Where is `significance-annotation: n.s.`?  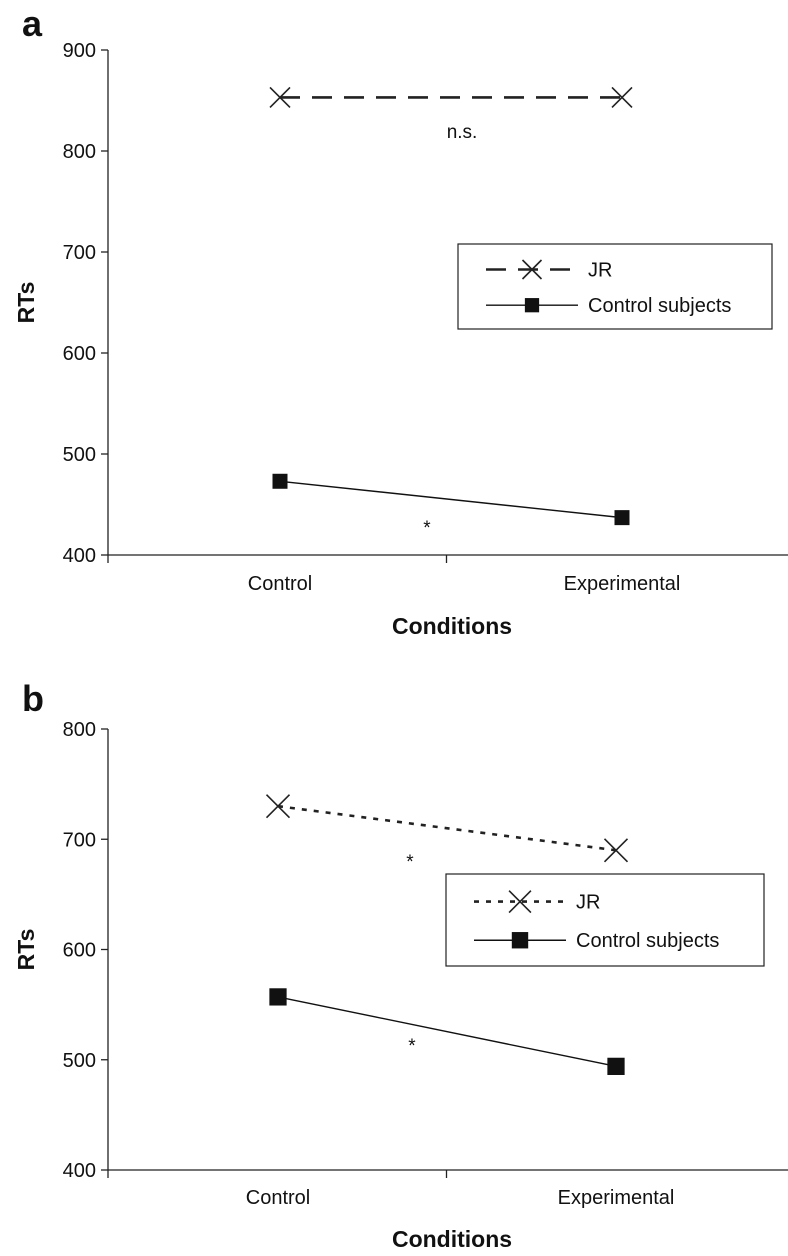
significance-annotation: n.s. is located at coordinates (462, 132).